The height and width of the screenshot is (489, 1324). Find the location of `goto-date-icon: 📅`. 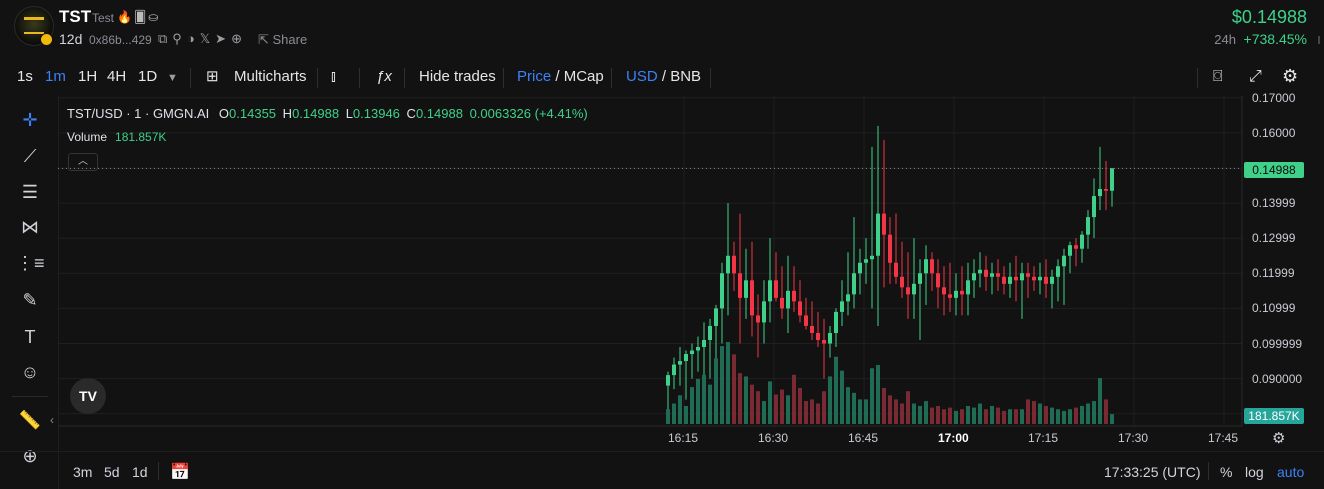

goto-date-icon: 📅 is located at coordinates (180, 472).